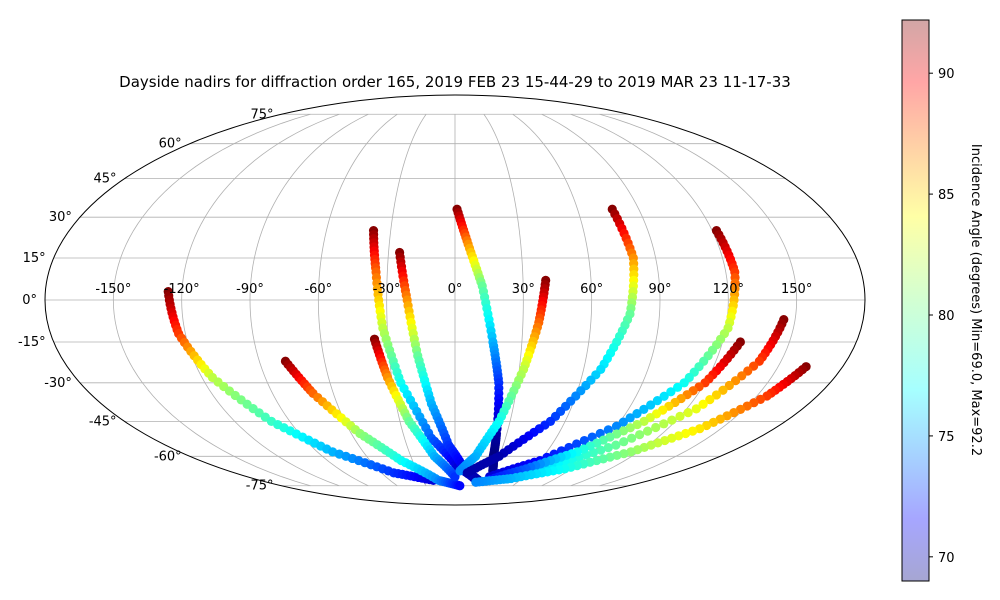 The height and width of the screenshot is (600, 1000). I want to click on lat-tick-label: -75°, so click(260, 486).